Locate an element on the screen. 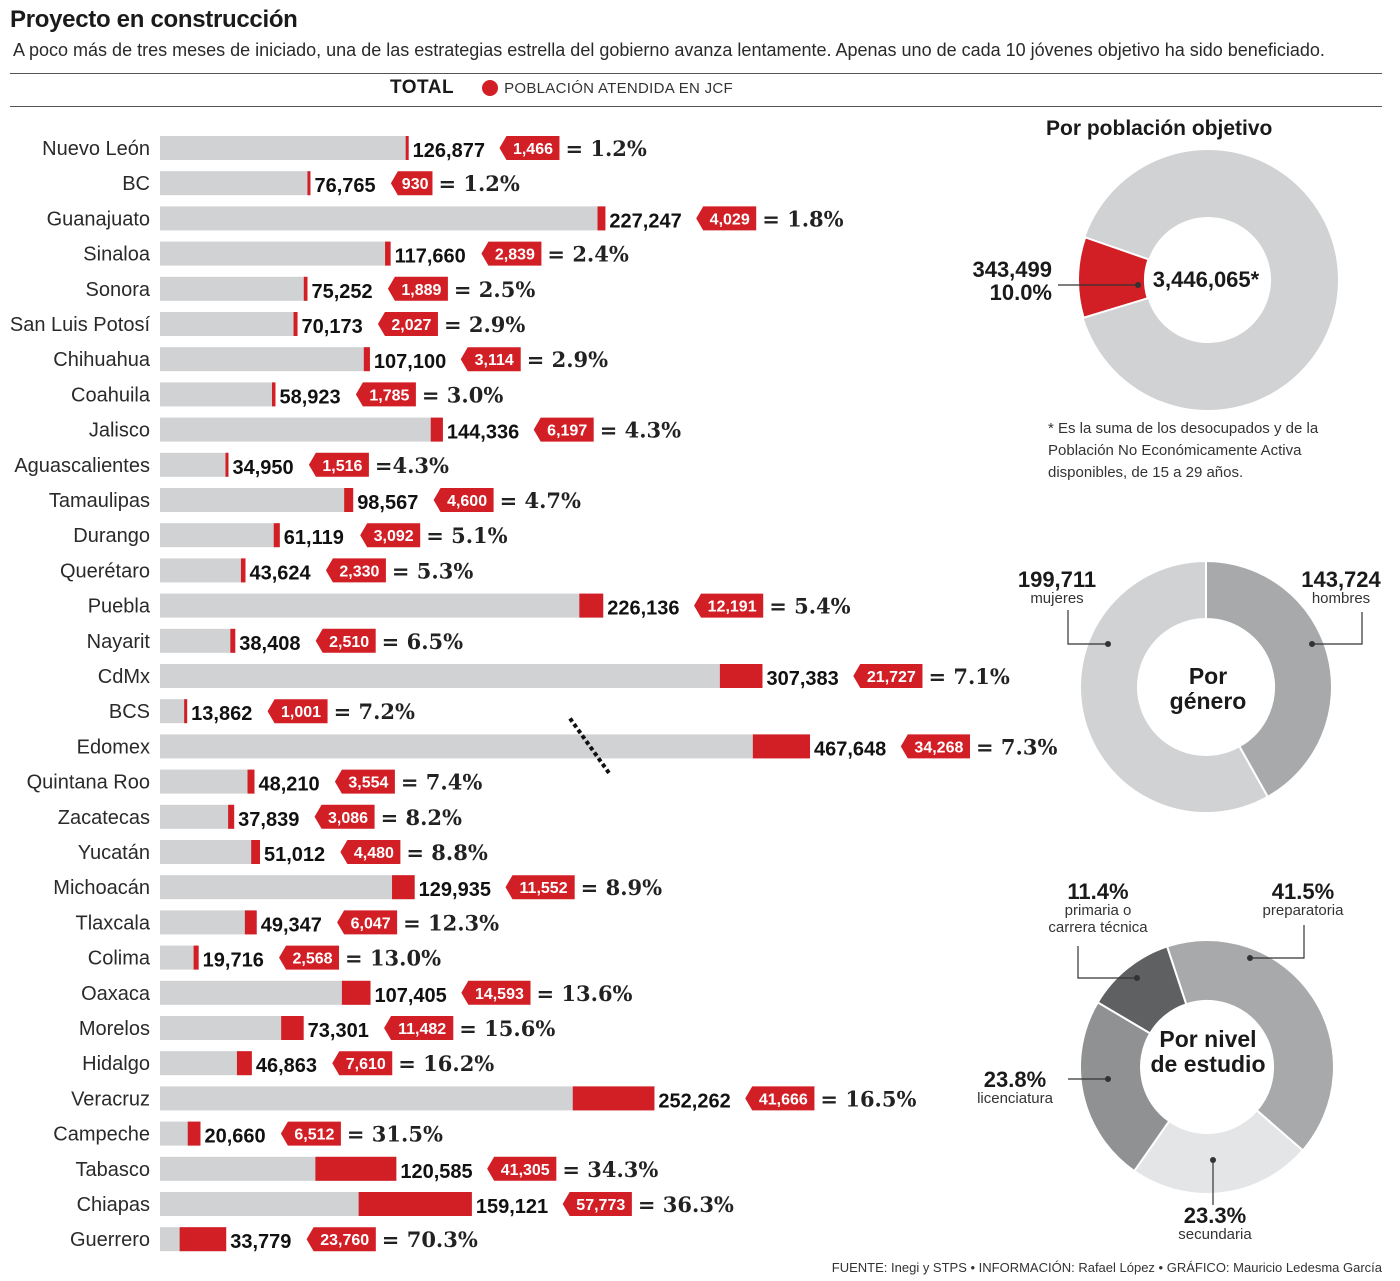  gender-women-value: 199,711 is located at coordinates (1057, 579).